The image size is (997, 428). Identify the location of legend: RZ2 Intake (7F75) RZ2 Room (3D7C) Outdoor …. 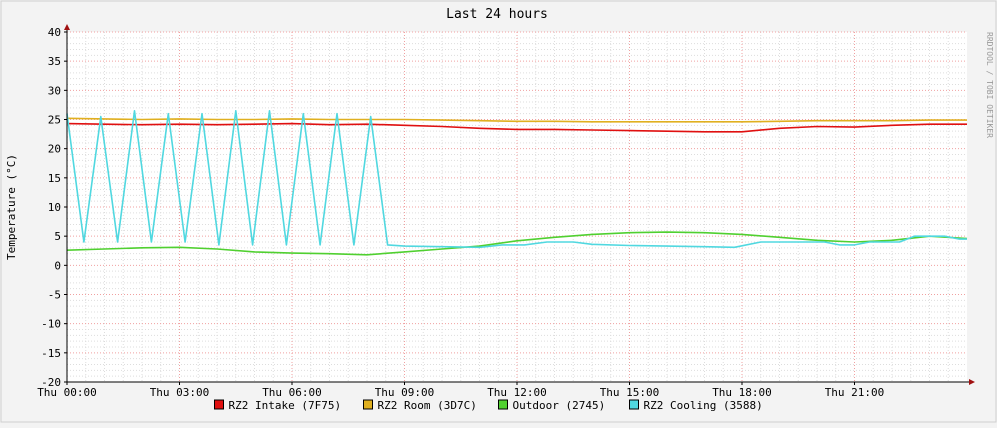
(488, 405).